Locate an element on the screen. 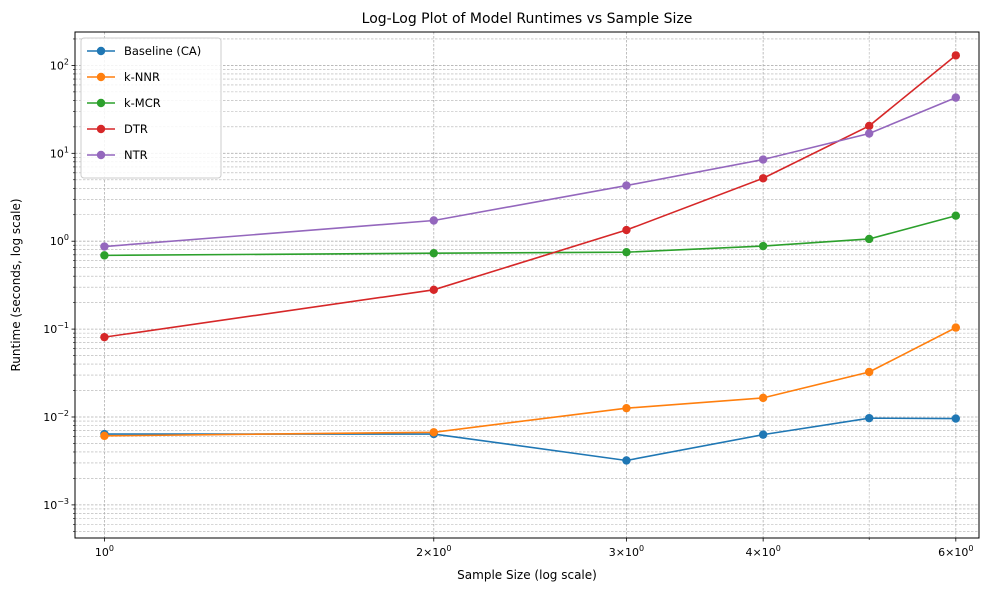 Image resolution: width=989 pixels, height=594 pixels. legend-label: k-MCR is located at coordinates (142, 103).